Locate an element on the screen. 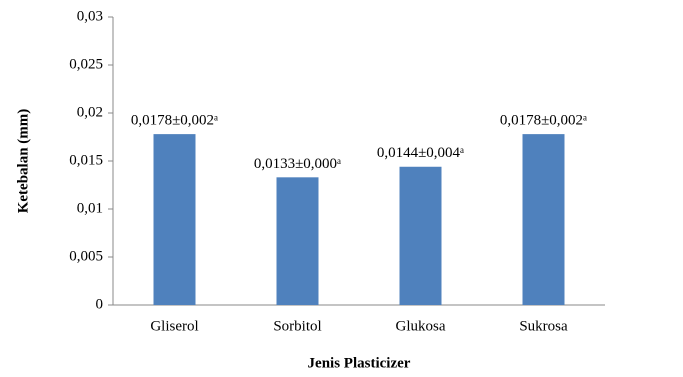 This screenshot has width=683, height=377. y-tick-label: 0 is located at coordinates (100, 304).